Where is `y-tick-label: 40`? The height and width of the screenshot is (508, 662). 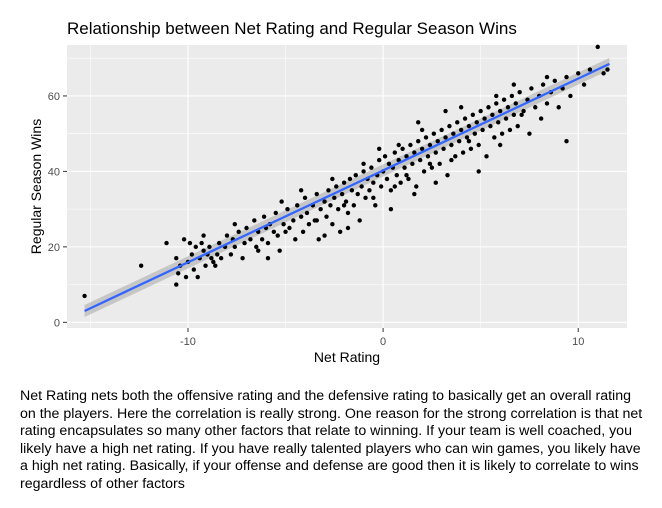 y-tick-label: 40 is located at coordinates (54, 172).